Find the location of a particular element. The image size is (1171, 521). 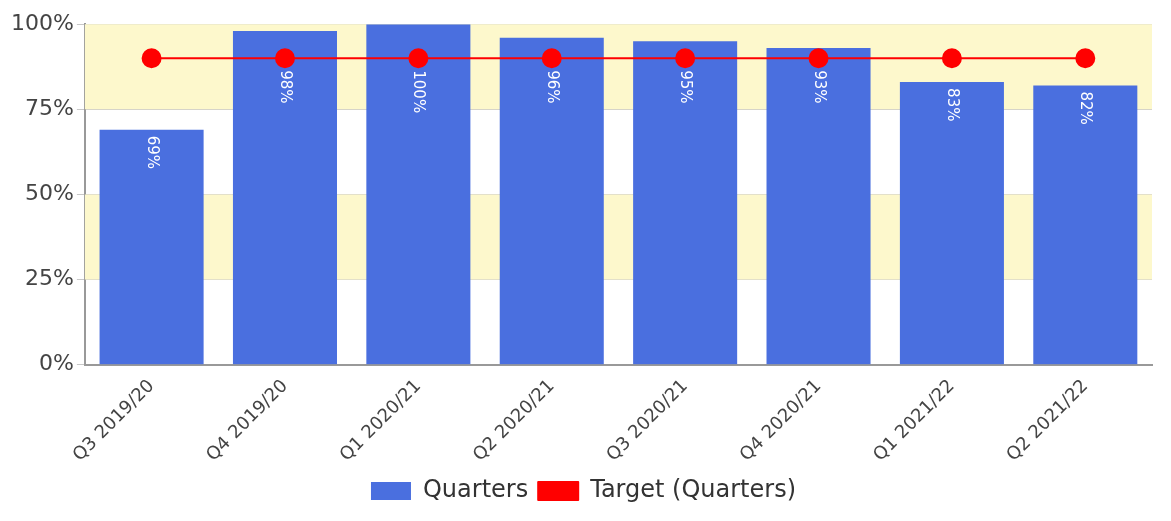

y-tick-label: 50% is located at coordinates (49, 193).